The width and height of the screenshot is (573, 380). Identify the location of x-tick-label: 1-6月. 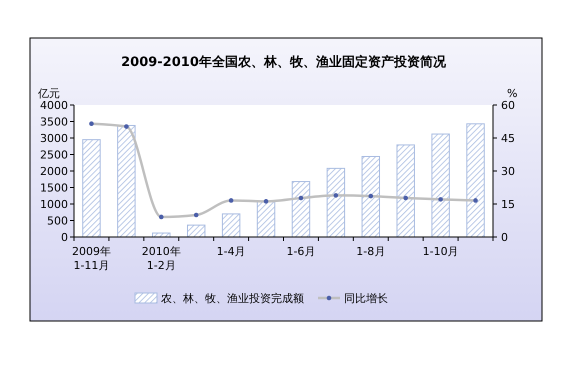
(301, 251).